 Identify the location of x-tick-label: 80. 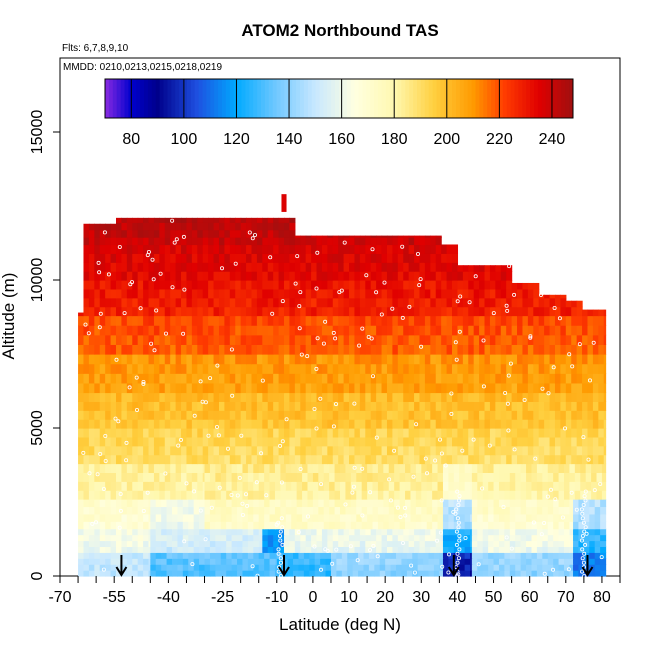
(602, 597).